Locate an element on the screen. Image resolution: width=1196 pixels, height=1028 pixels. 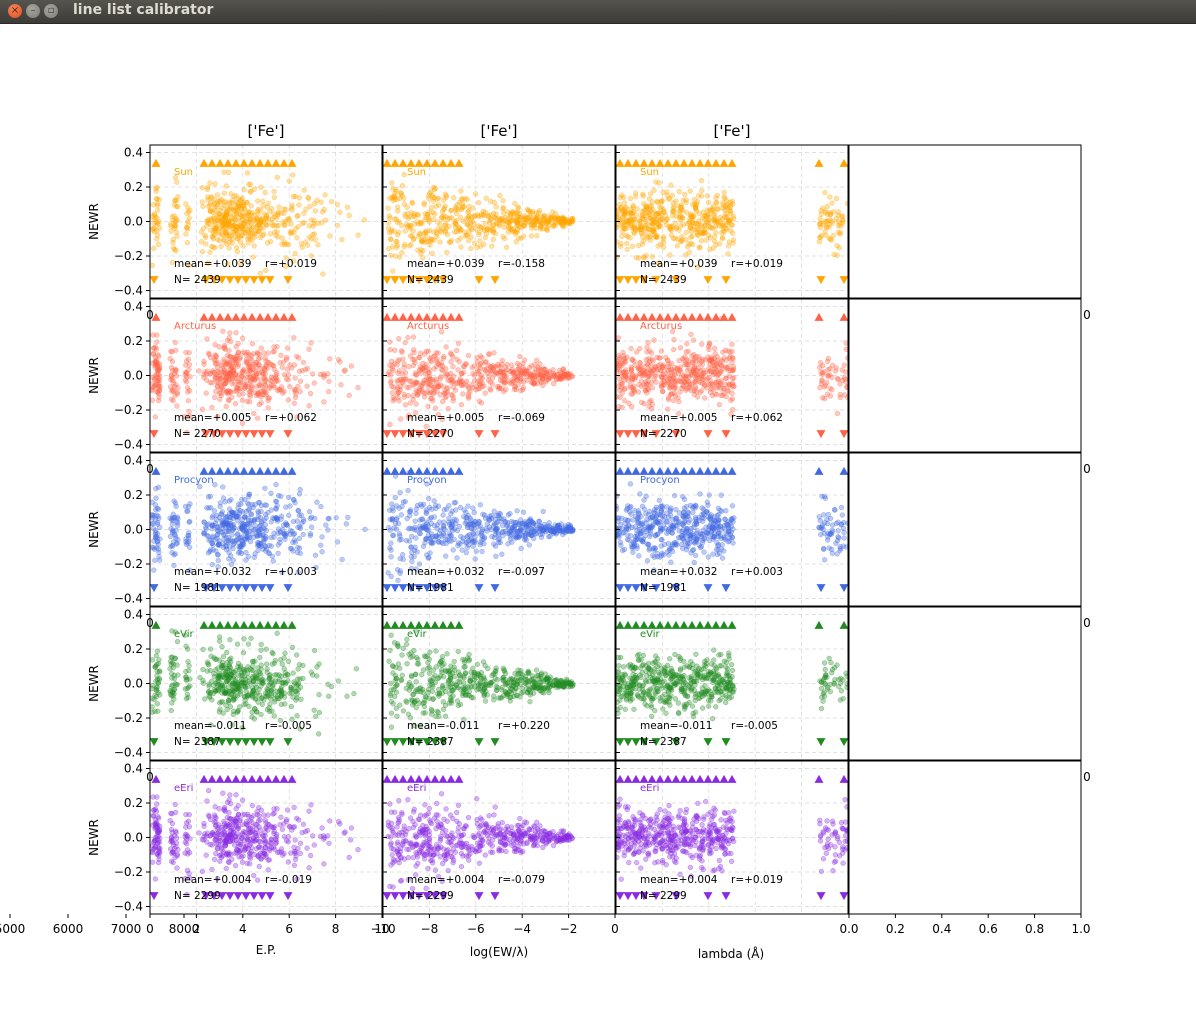
star-label: Sun is located at coordinates (649, 172).